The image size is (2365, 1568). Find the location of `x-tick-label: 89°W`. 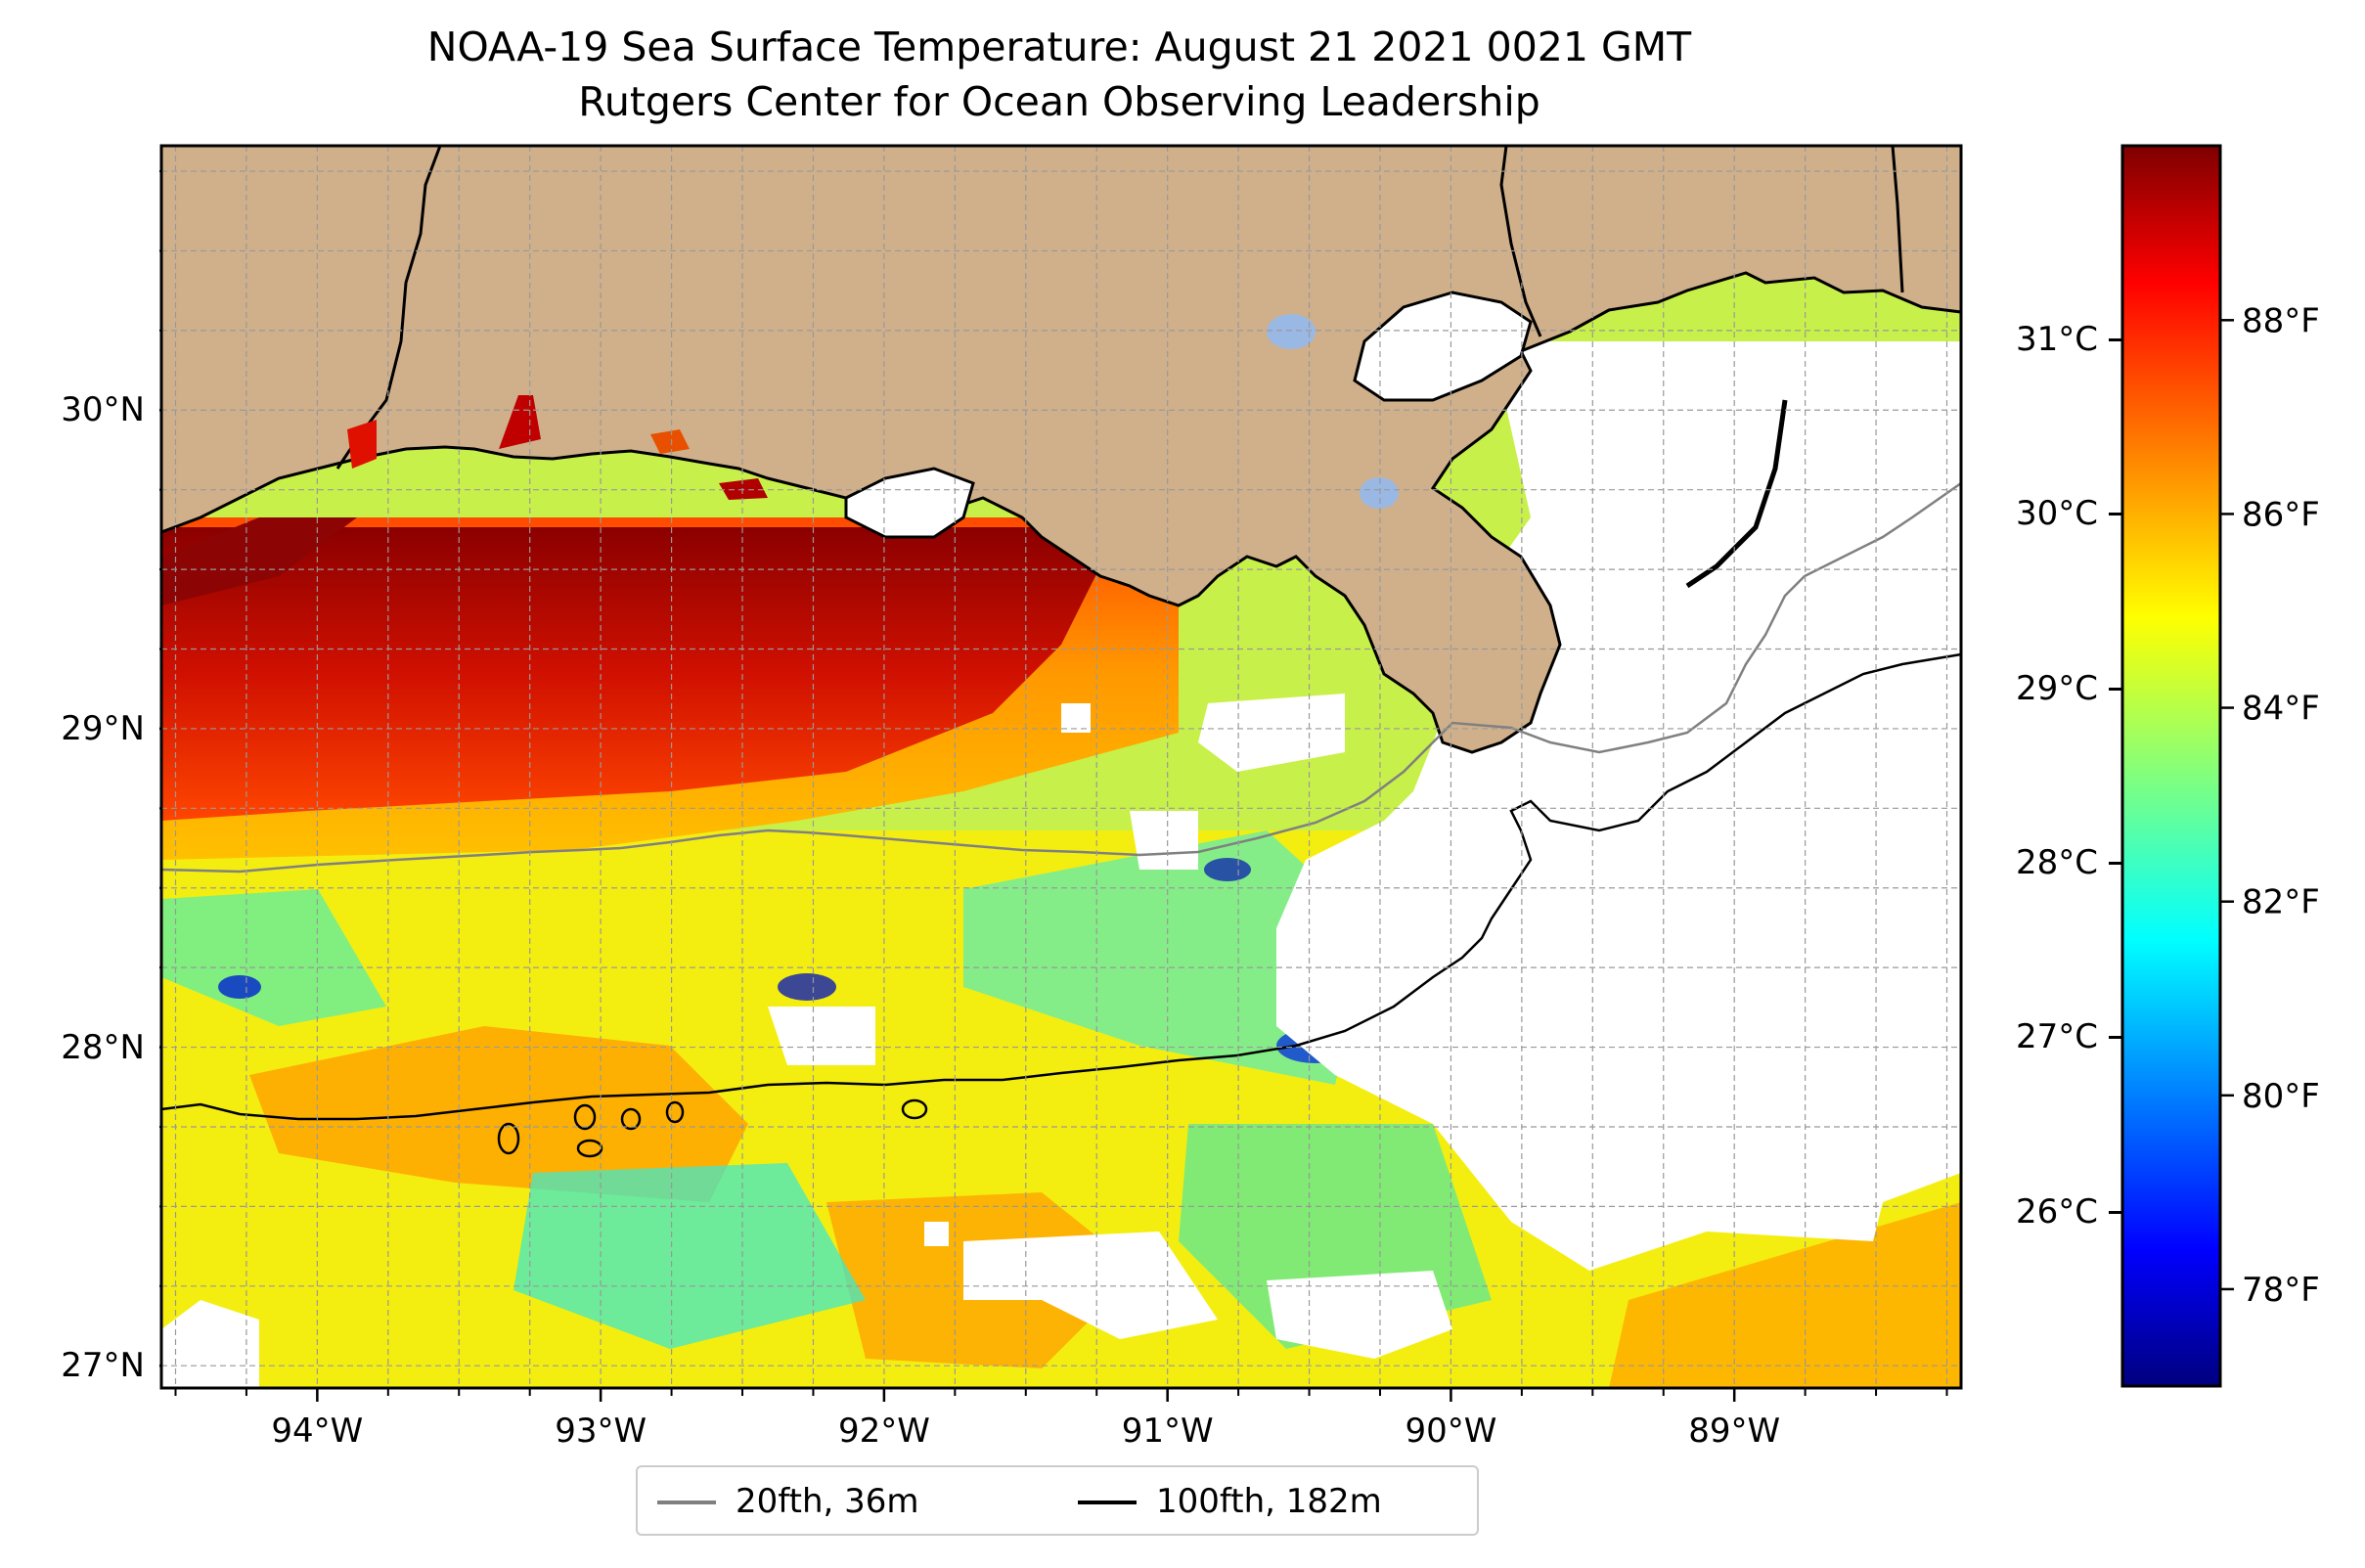

x-tick-label: 89°W is located at coordinates (1734, 1431).